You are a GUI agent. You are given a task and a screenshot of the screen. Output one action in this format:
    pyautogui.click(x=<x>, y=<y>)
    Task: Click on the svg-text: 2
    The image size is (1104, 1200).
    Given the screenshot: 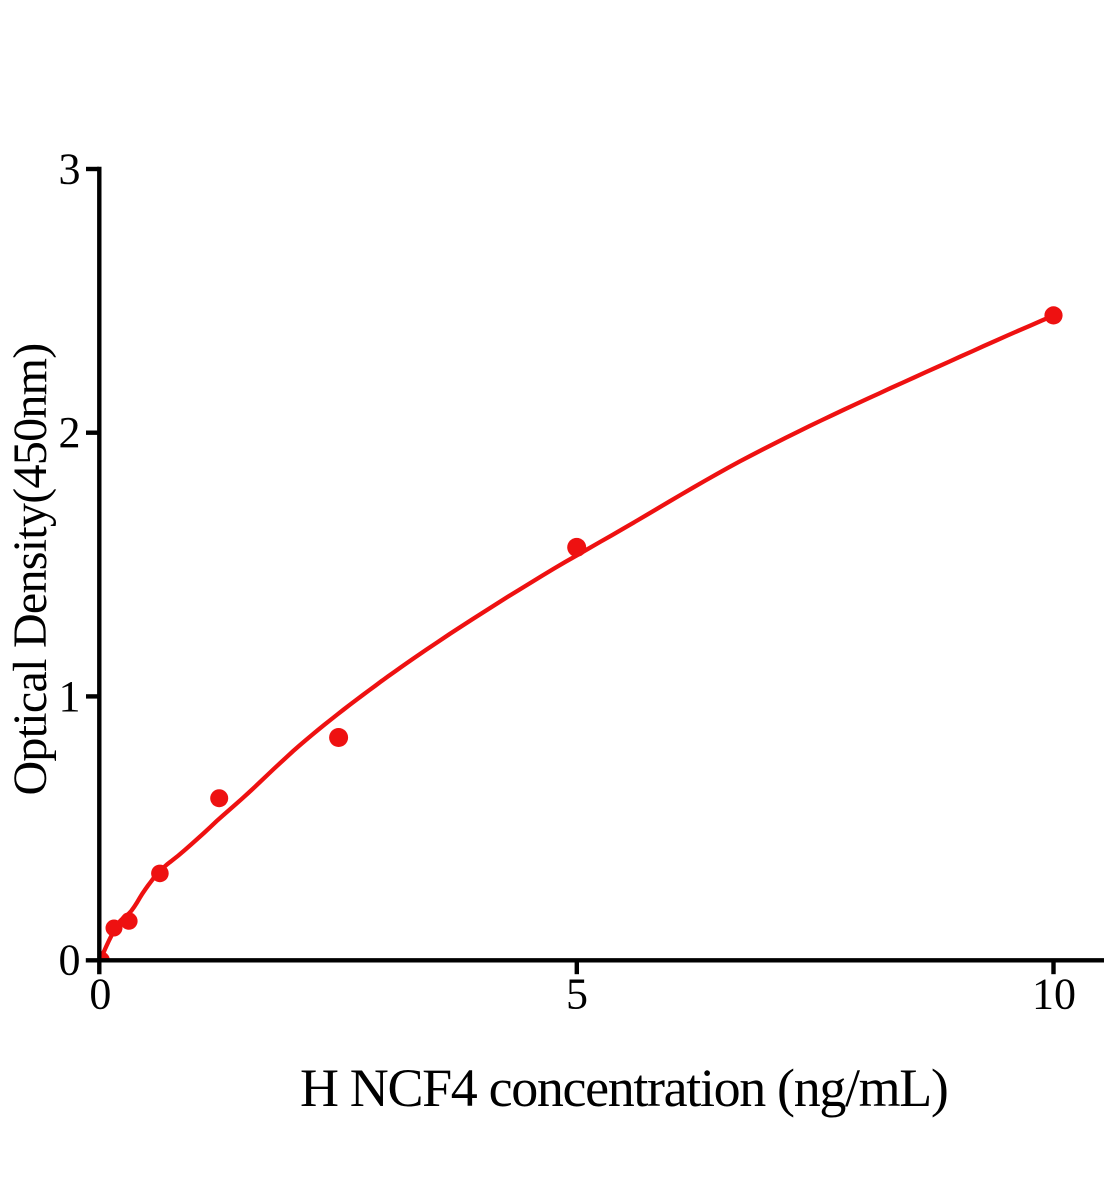 What is the action you would take?
    pyautogui.click(x=70, y=432)
    